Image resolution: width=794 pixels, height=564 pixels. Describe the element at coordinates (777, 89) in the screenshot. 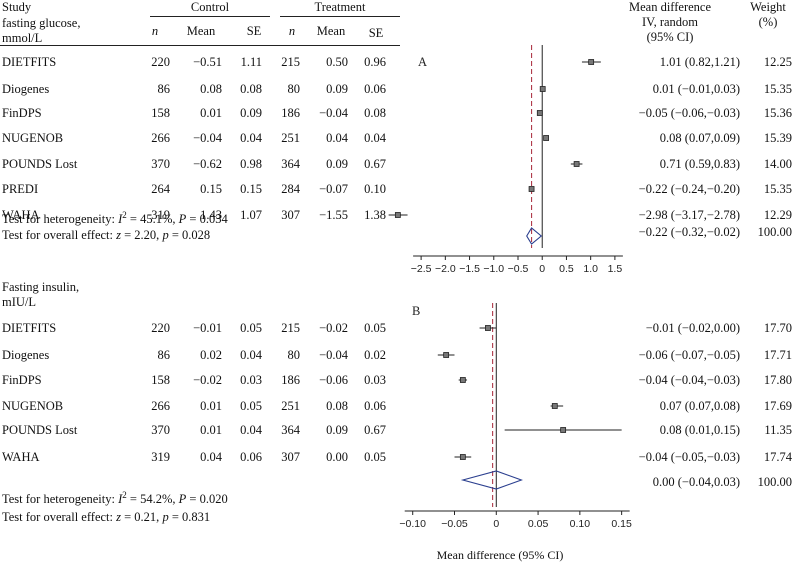

I see `panel-a-row-1-weight: 15.35` at that location.